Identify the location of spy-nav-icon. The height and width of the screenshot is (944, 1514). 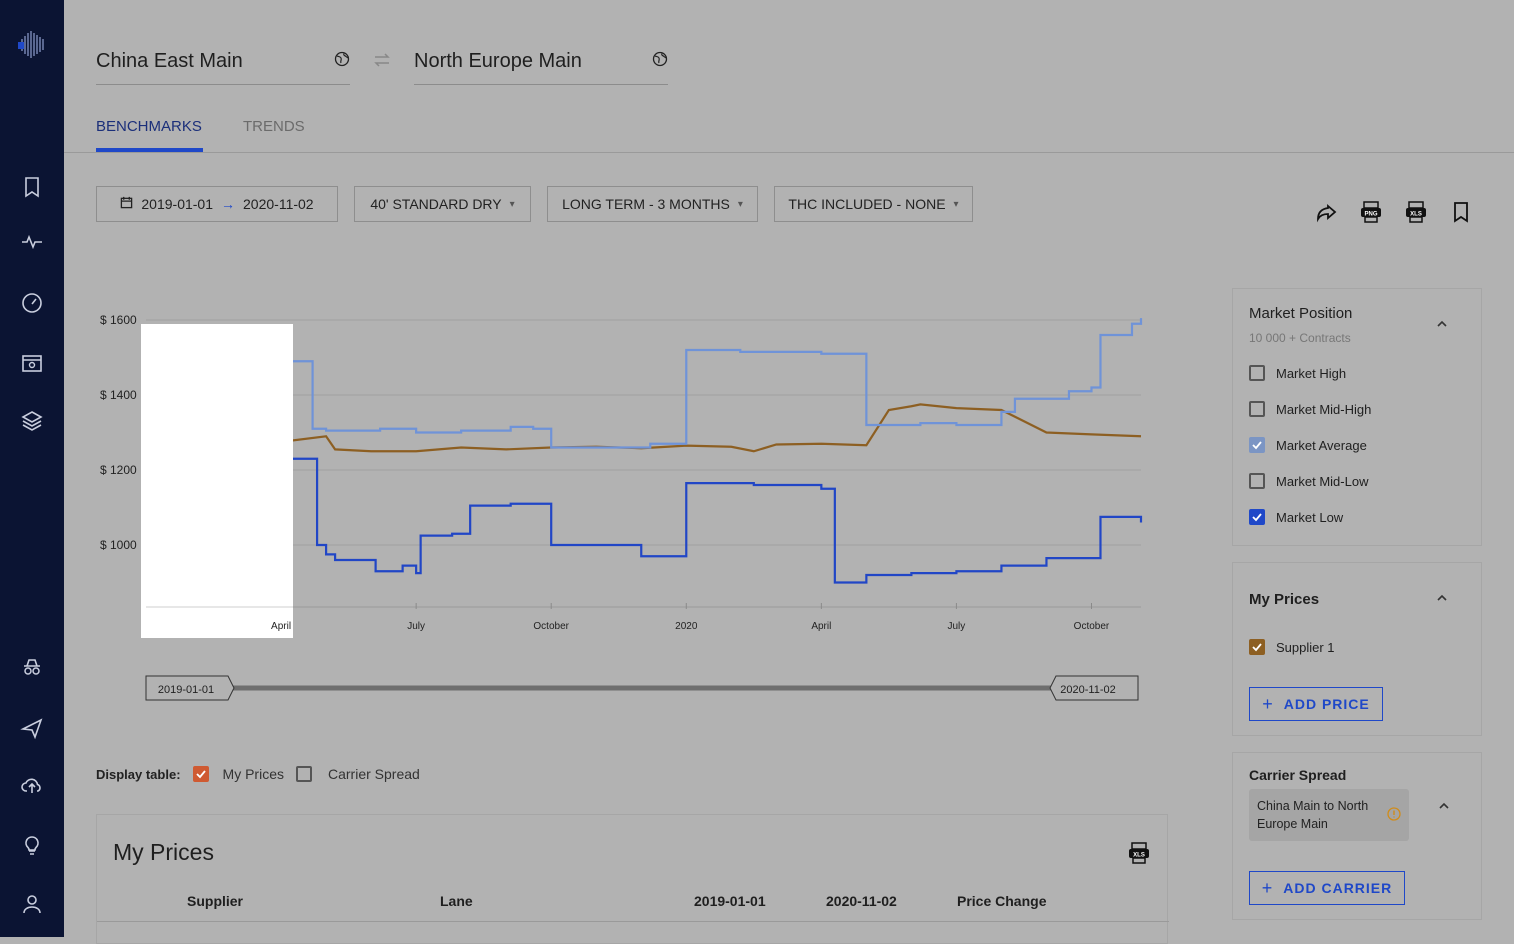
(32, 667).